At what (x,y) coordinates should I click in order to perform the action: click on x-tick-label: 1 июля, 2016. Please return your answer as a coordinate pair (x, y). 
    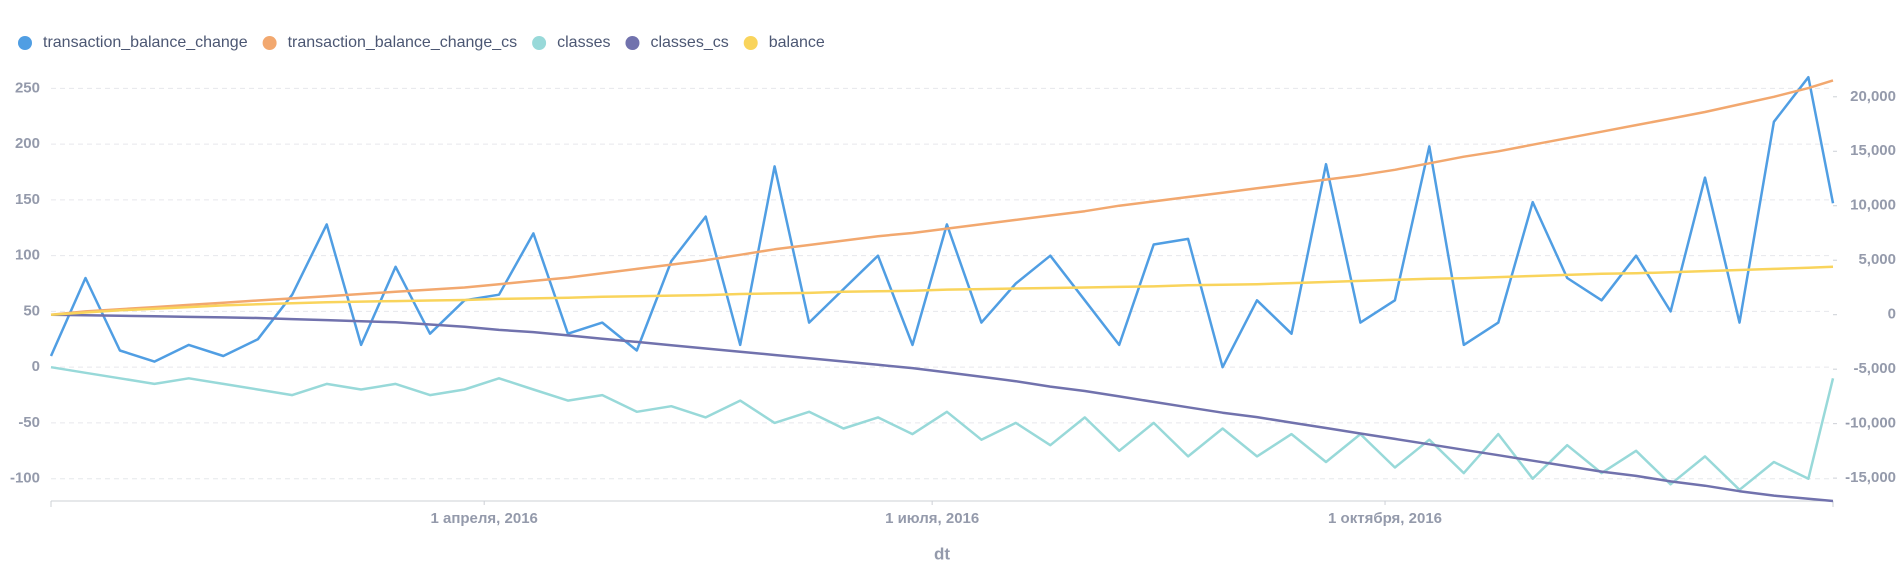
    Looking at the image, I should click on (932, 518).